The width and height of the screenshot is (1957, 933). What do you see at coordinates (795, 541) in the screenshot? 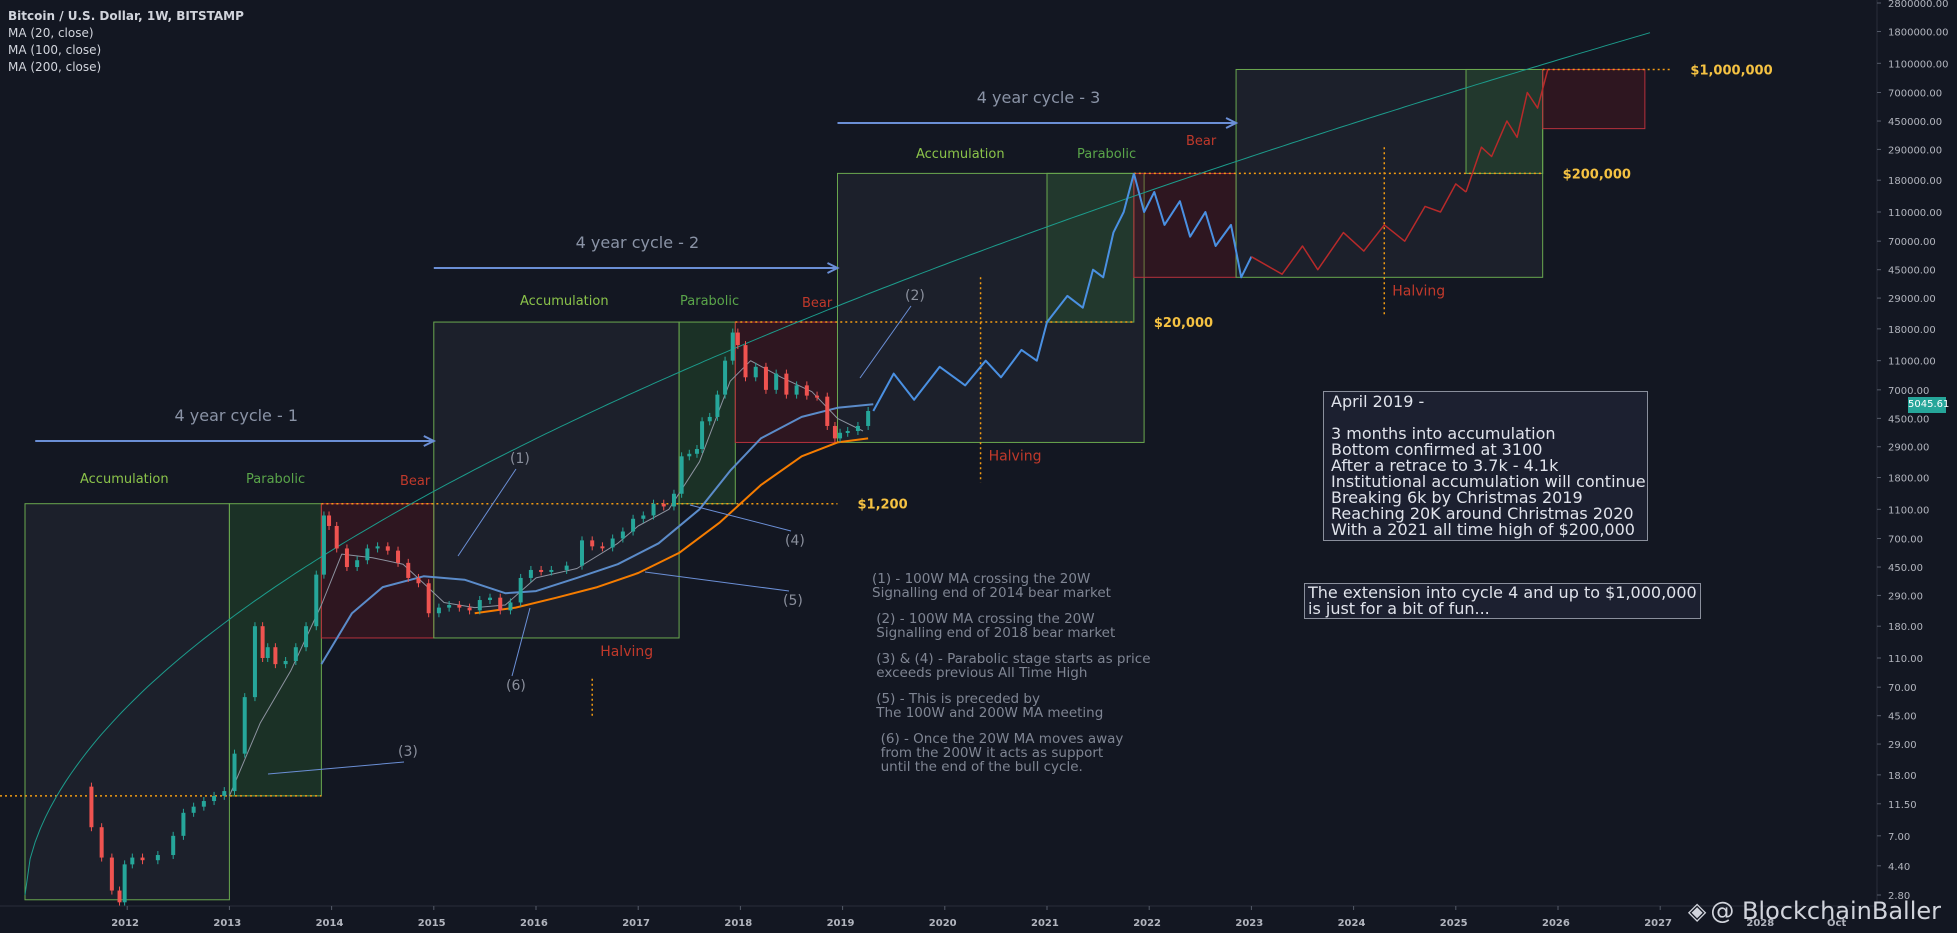
I see `marker-label: (4)` at bounding box center [795, 541].